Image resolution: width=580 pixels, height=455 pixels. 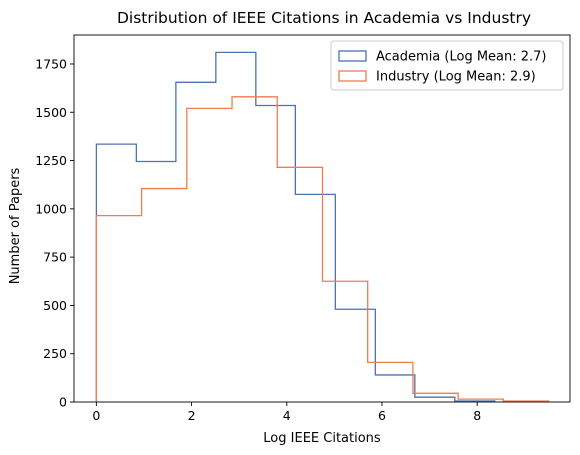 What do you see at coordinates (456, 77) in the screenshot?
I see `legend-label-2: Industry (Log Mean: 2.9)` at bounding box center [456, 77].